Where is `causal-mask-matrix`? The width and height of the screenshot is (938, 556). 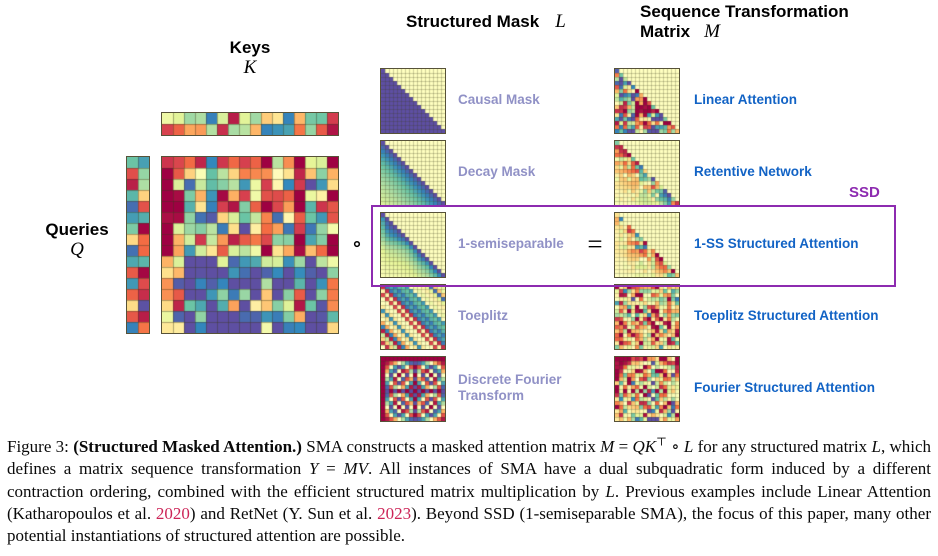
causal-mask-matrix is located at coordinates (413, 101).